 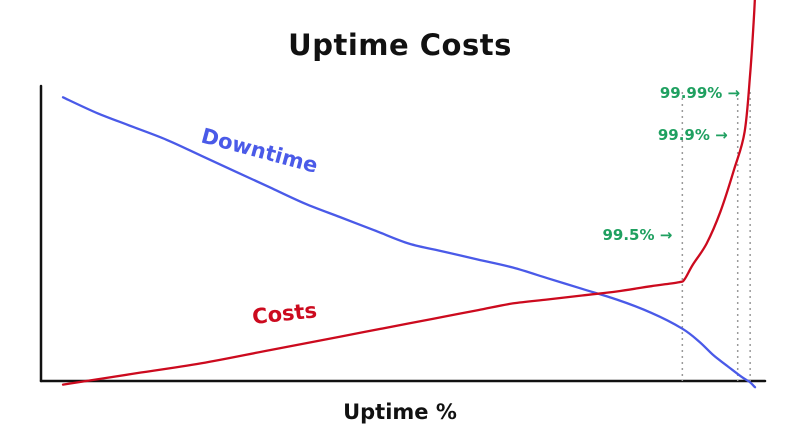 I want to click on chart-title: Uptime Costs, so click(x=400, y=45).